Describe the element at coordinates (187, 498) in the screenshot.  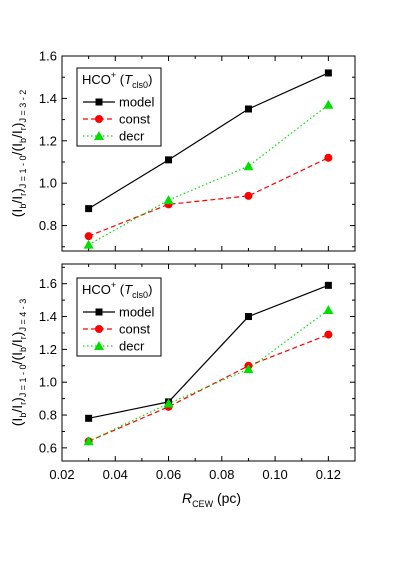
I see `text-span: R` at that location.